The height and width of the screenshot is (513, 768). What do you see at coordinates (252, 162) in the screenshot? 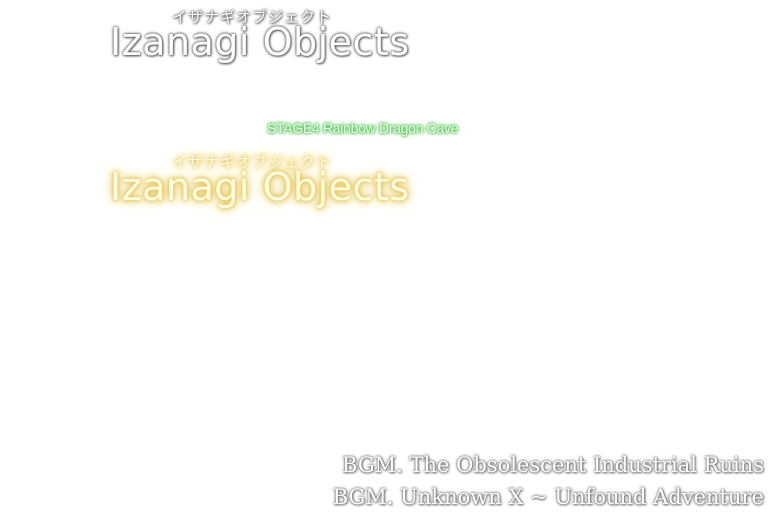
I see `stage-title-furigana: イザナギオブジェクト` at bounding box center [252, 162].